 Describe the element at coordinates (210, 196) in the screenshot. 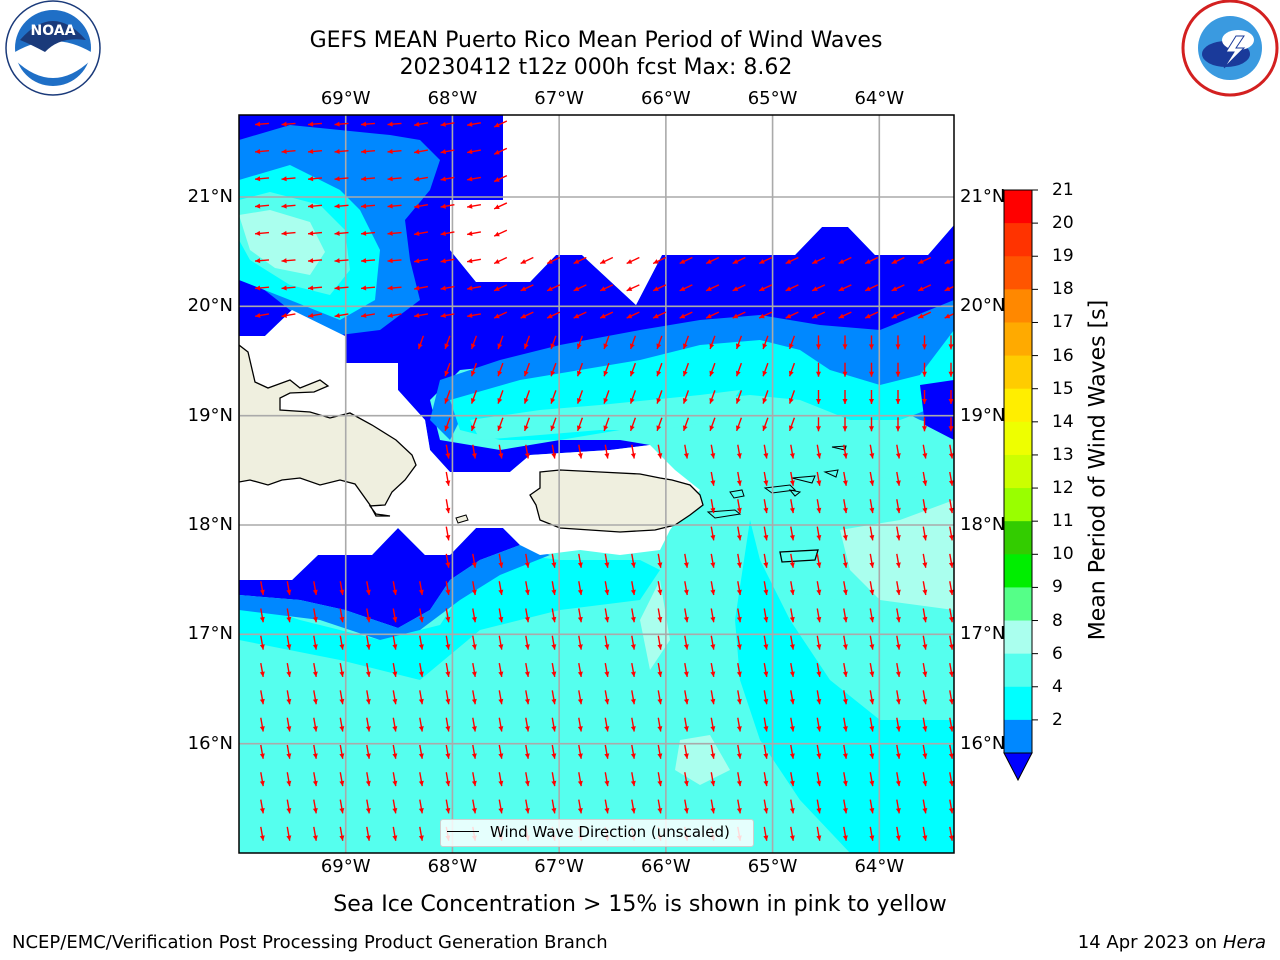

I see `lat-label: 21°N` at that location.